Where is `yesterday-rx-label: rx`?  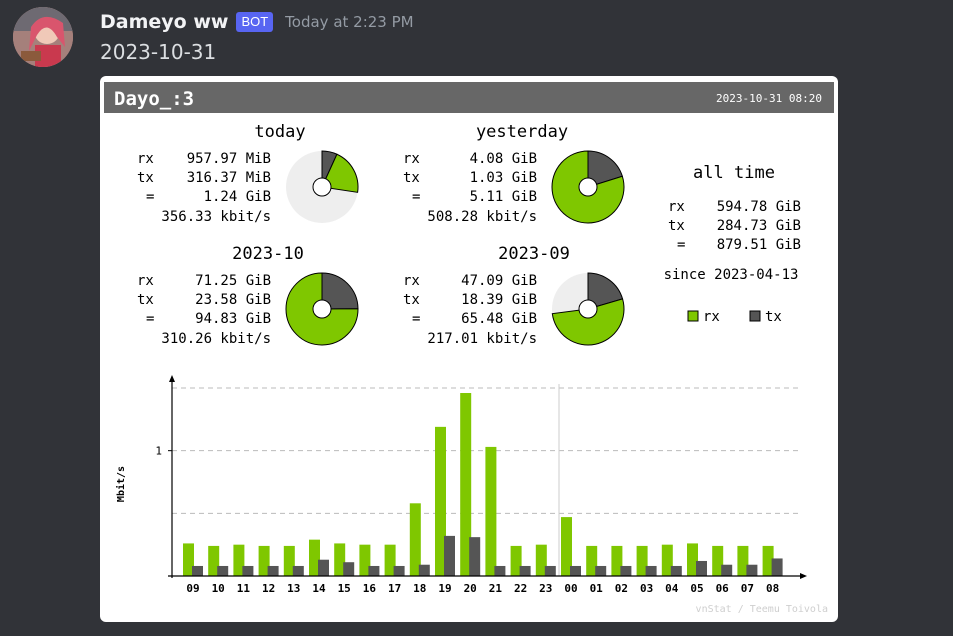 yesterday-rx-label: rx is located at coordinates (411, 159).